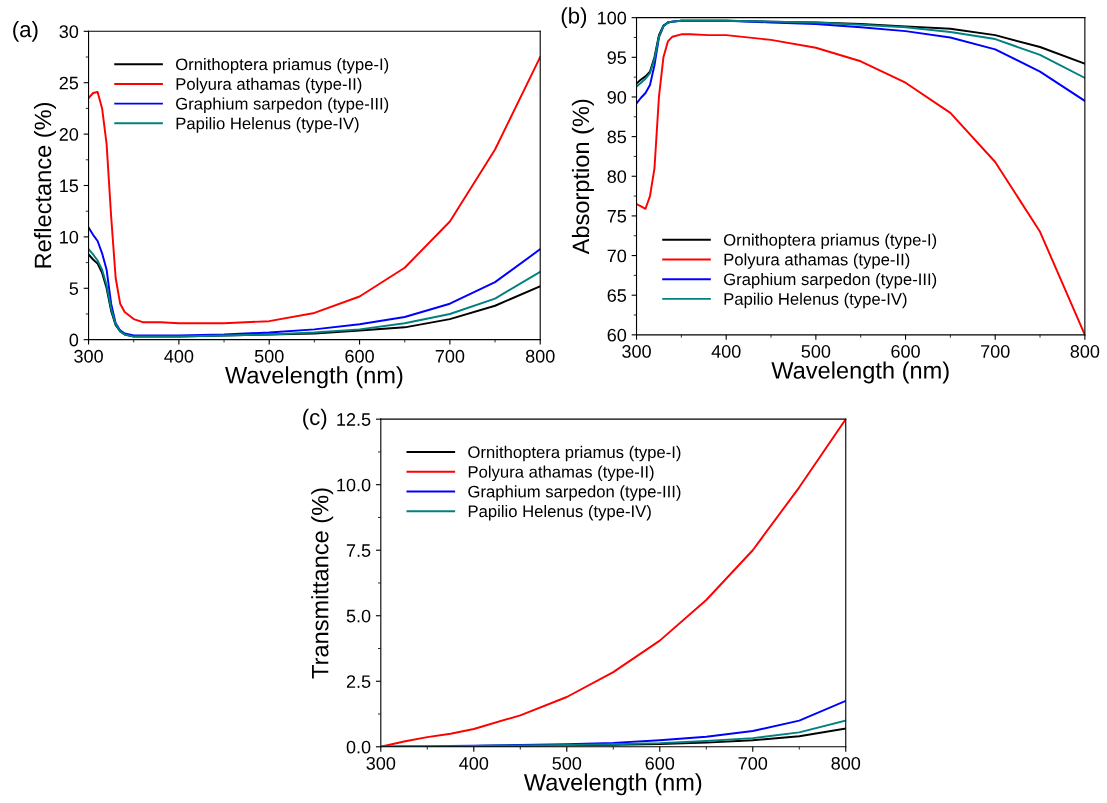  Describe the element at coordinates (69, 32) in the screenshot. I see `y-tick-label: 30` at that location.